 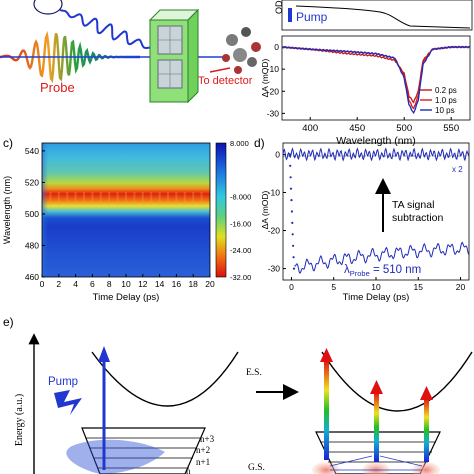 I want to click on c-xtick-label: 12, so click(x=143, y=284).